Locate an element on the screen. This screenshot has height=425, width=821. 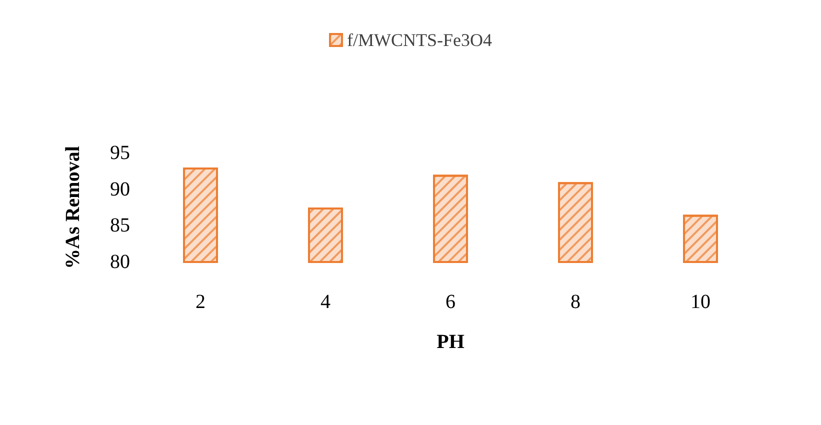
x-tick-label: 4 is located at coordinates (325, 302).